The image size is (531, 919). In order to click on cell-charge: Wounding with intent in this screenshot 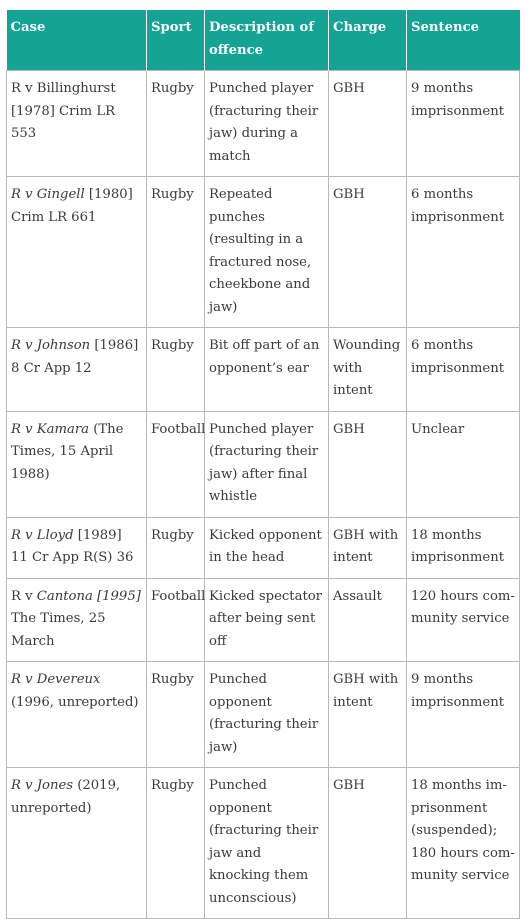, I will do `click(367, 369)`.